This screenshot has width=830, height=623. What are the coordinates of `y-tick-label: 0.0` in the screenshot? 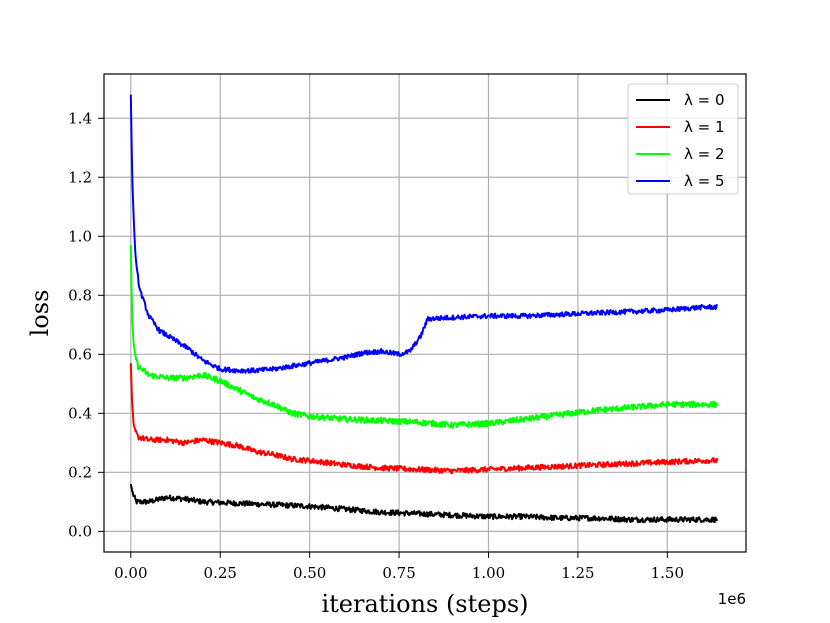 It's located at (80, 531).